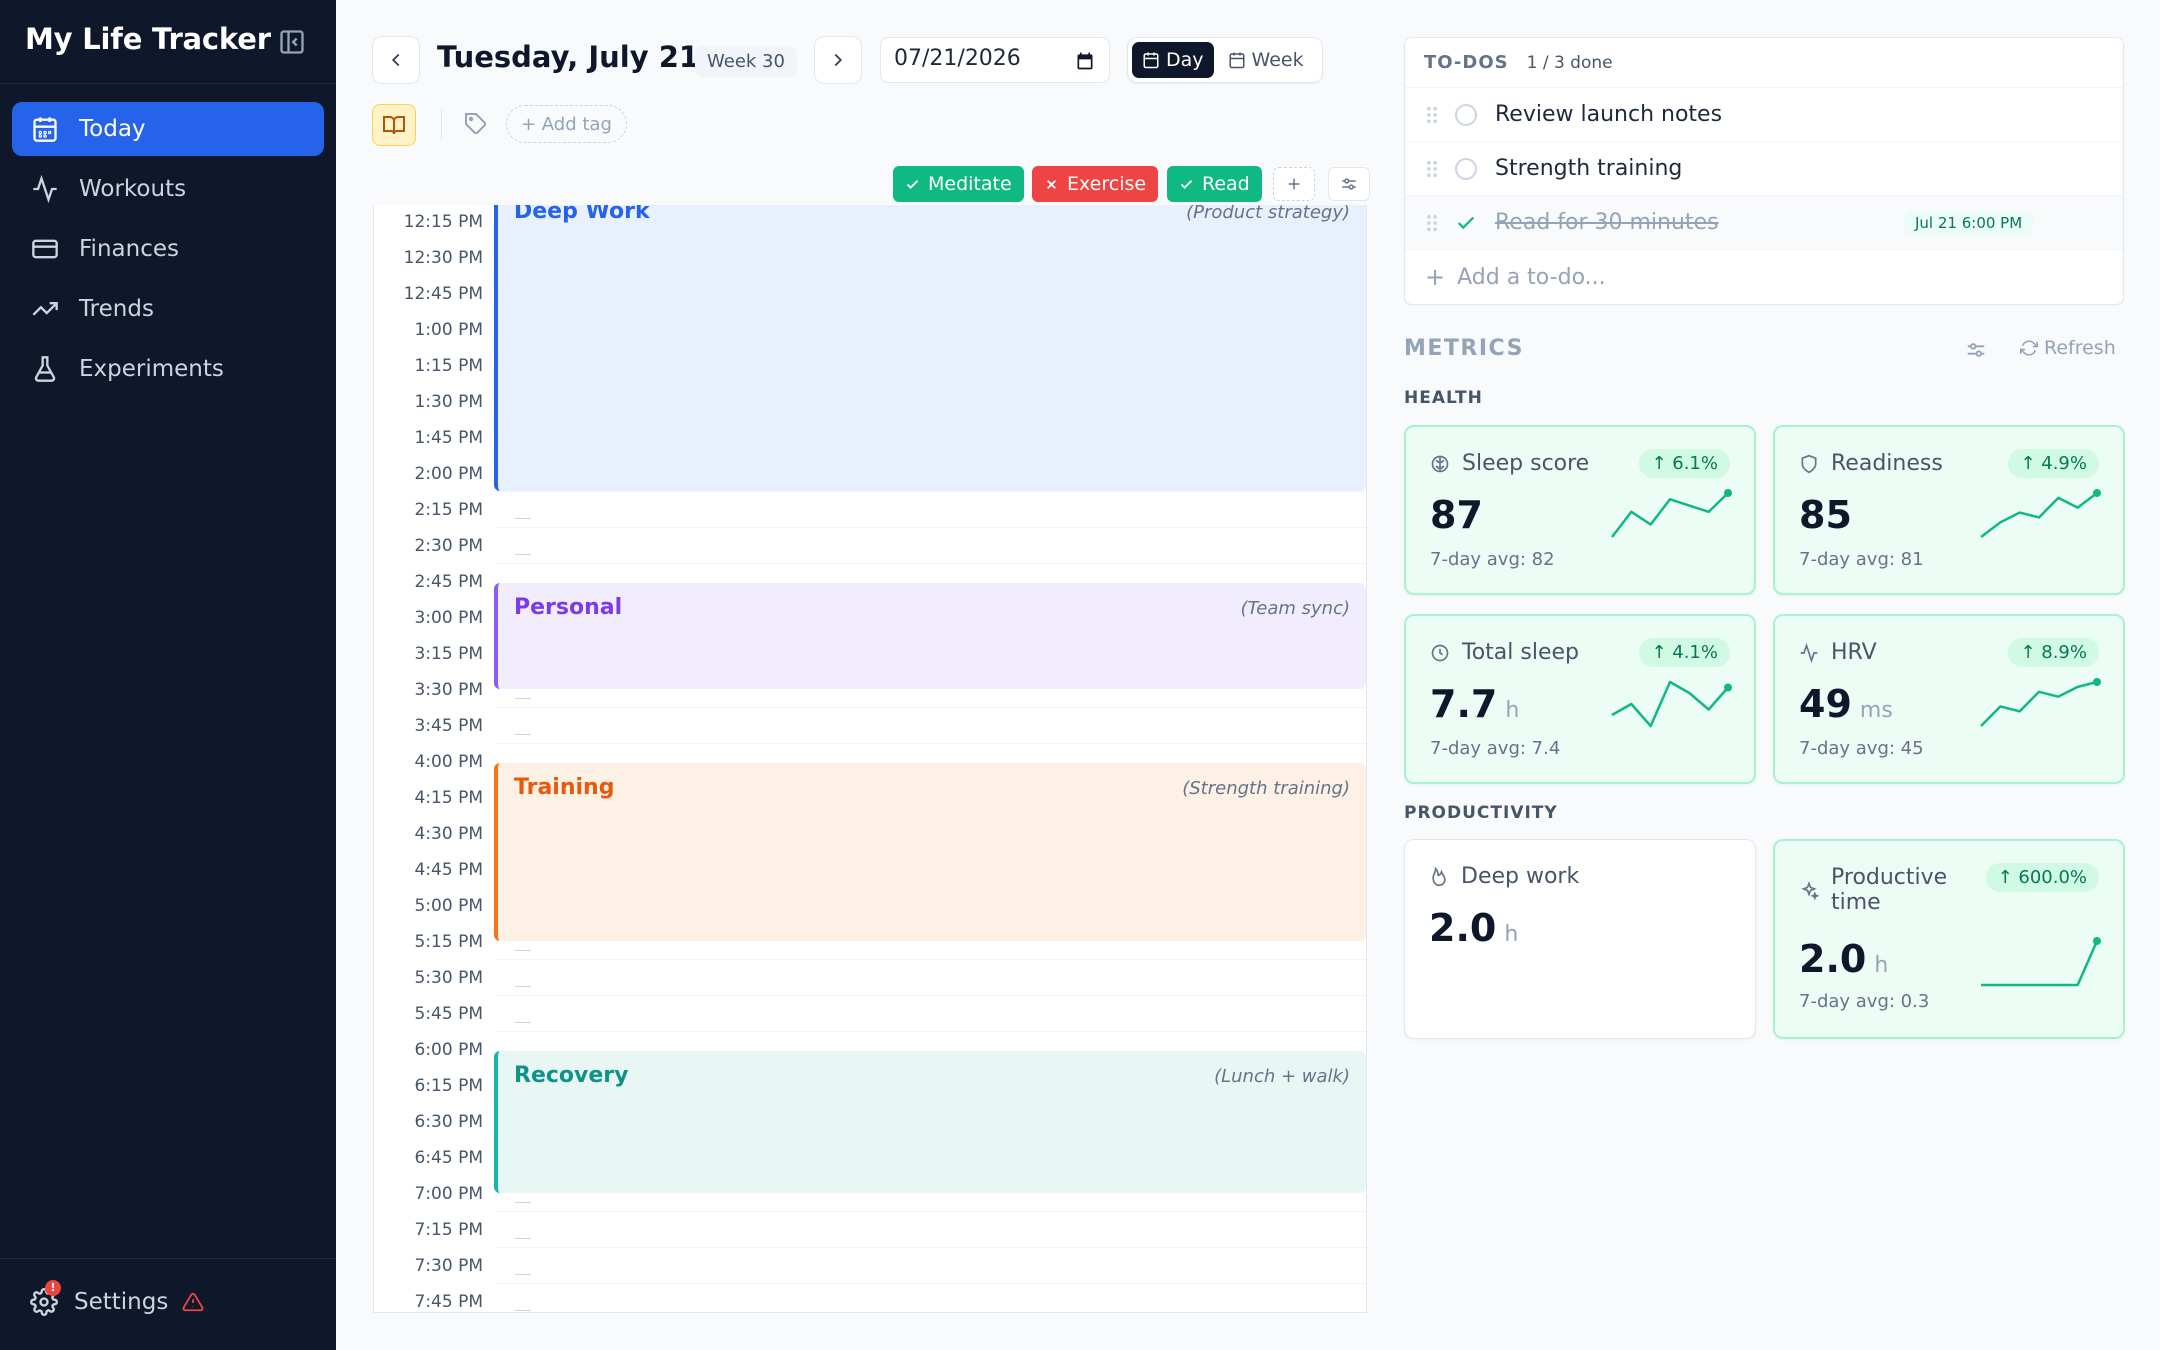 This screenshot has height=1350, width=2160. What do you see at coordinates (112, 129) in the screenshot?
I see `sidebar-item-label: Today` at bounding box center [112, 129].